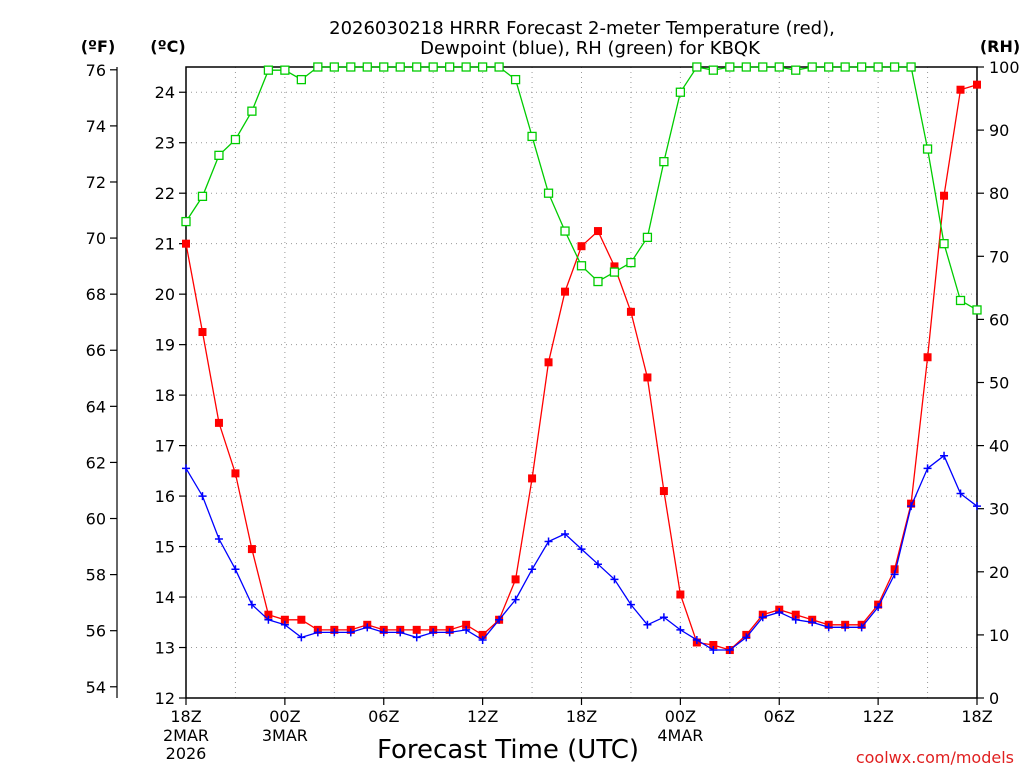 This screenshot has width=1024, height=768. Describe the element at coordinates (96, 631) in the screenshot. I see `fahrenheit-tick-label: 56` at that location.